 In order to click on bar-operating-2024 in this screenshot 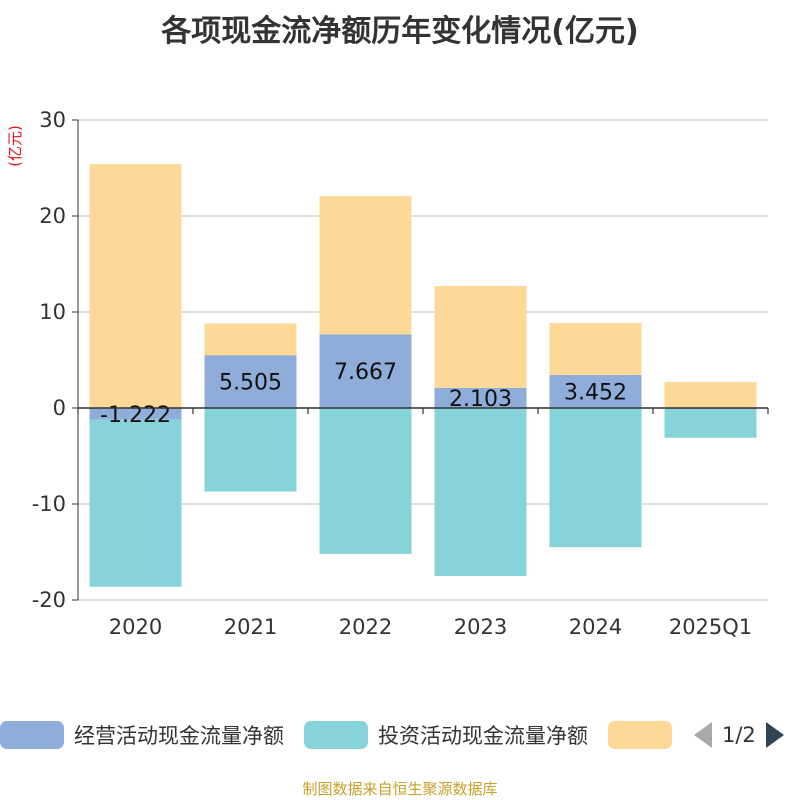, I will do `click(595, 391)`.